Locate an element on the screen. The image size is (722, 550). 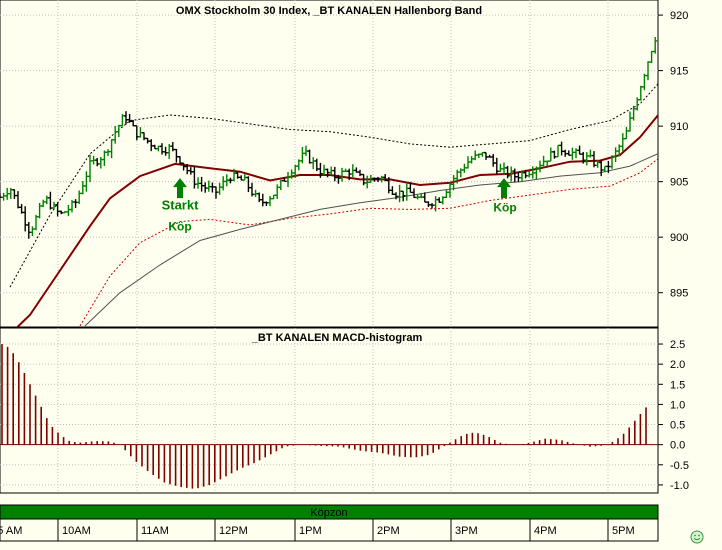
price-y-tick-label: 920 is located at coordinates (679, 16).